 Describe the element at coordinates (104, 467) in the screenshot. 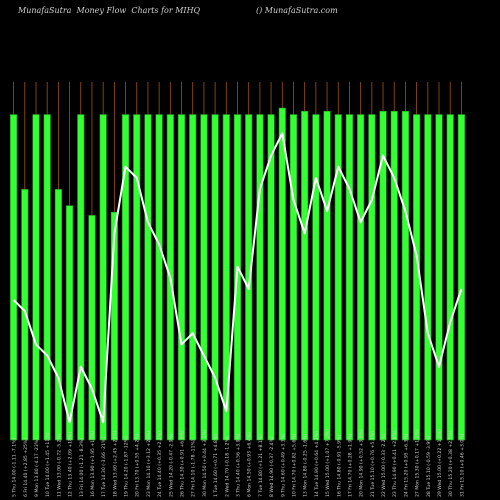

I see `x-tick-label: 17 Tue 14.30 (-3.66 -21%)` at that location.